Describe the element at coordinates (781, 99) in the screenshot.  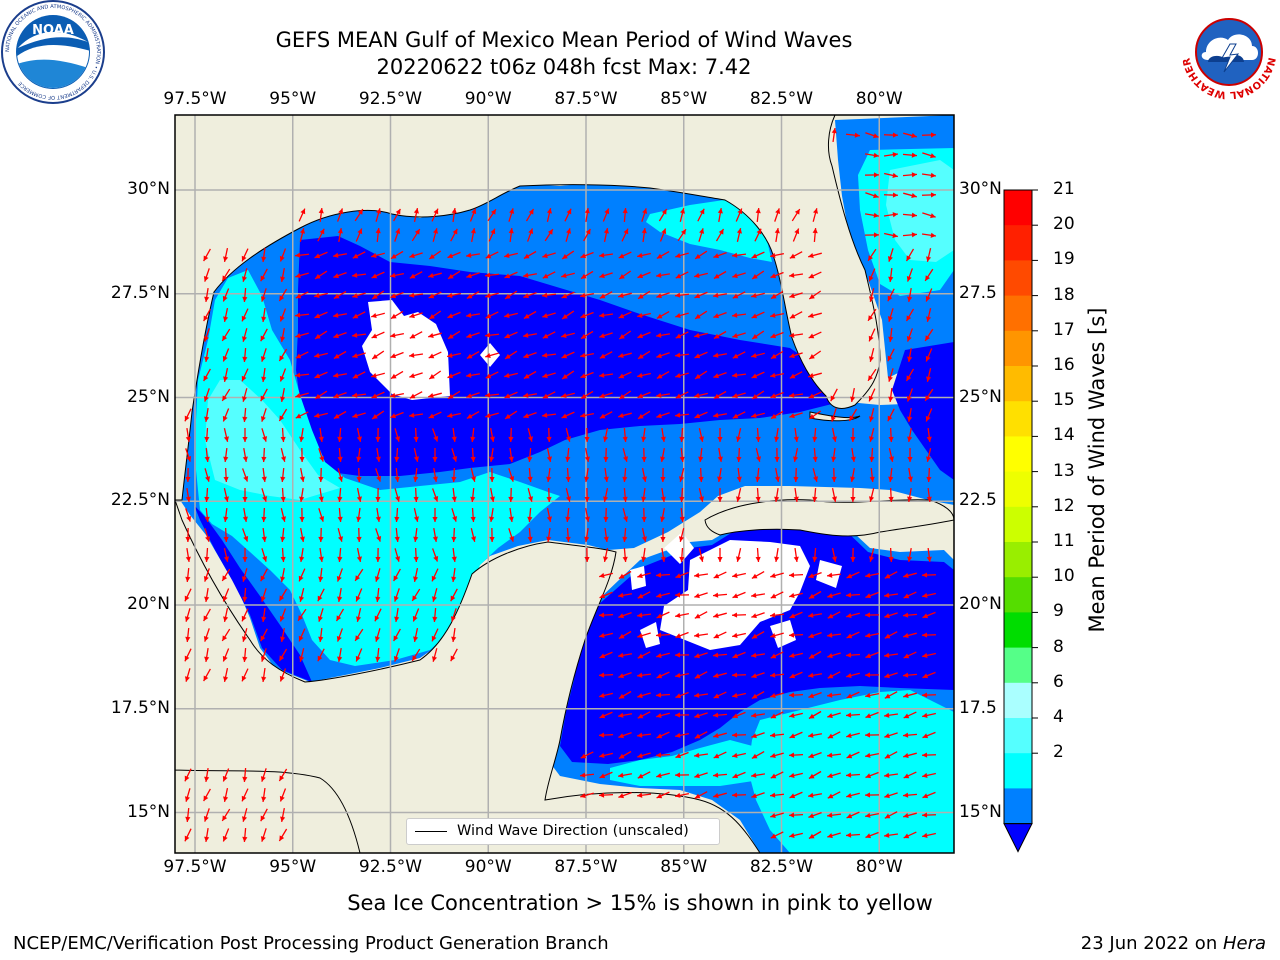
I see `lon-tick-top: 82.5°W` at that location.